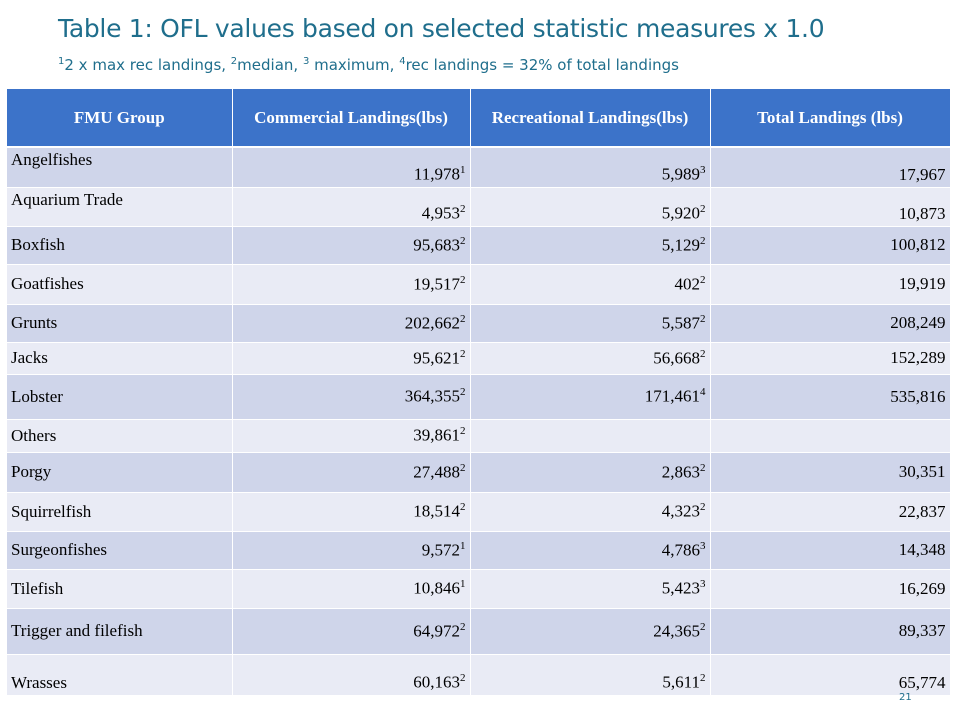 The image size is (960, 720). Describe the element at coordinates (436, 682) in the screenshot. I see `commercial-value: 60,163` at that location.